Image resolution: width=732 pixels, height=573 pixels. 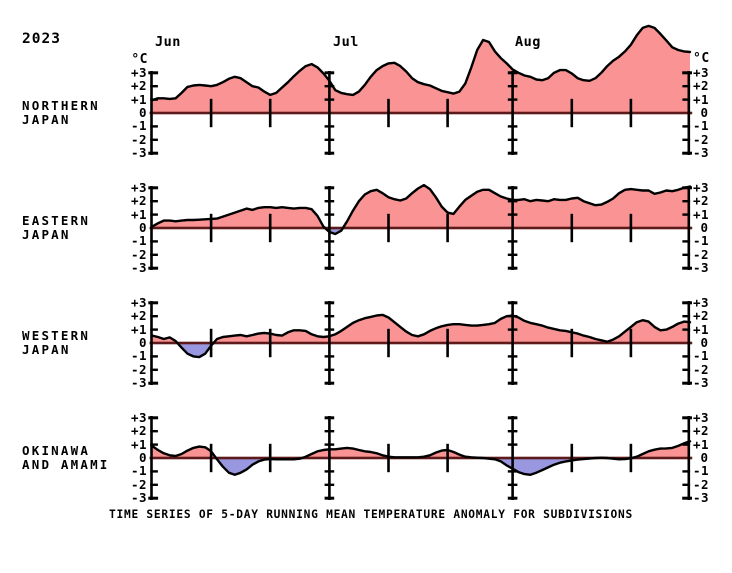 What do you see at coordinates (701, 254) in the screenshot?
I see `y-axis-label-right-panel2--2: -2` at bounding box center [701, 254].